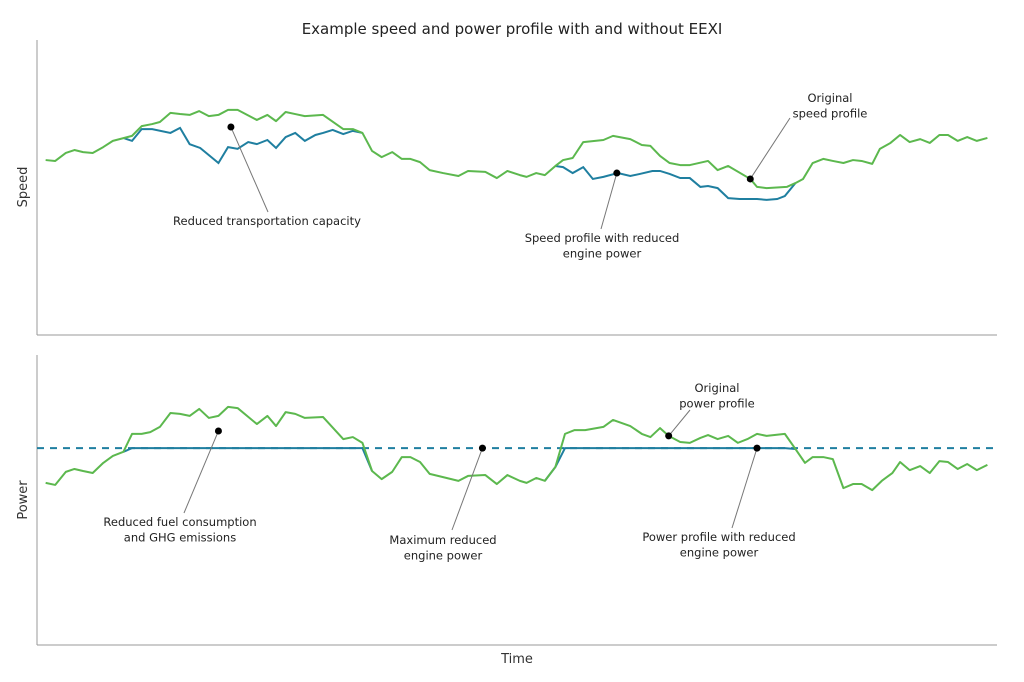 This screenshot has width=1024, height=682. What do you see at coordinates (516, 448) in the screenshot?
I see `power-original-line` at bounding box center [516, 448].